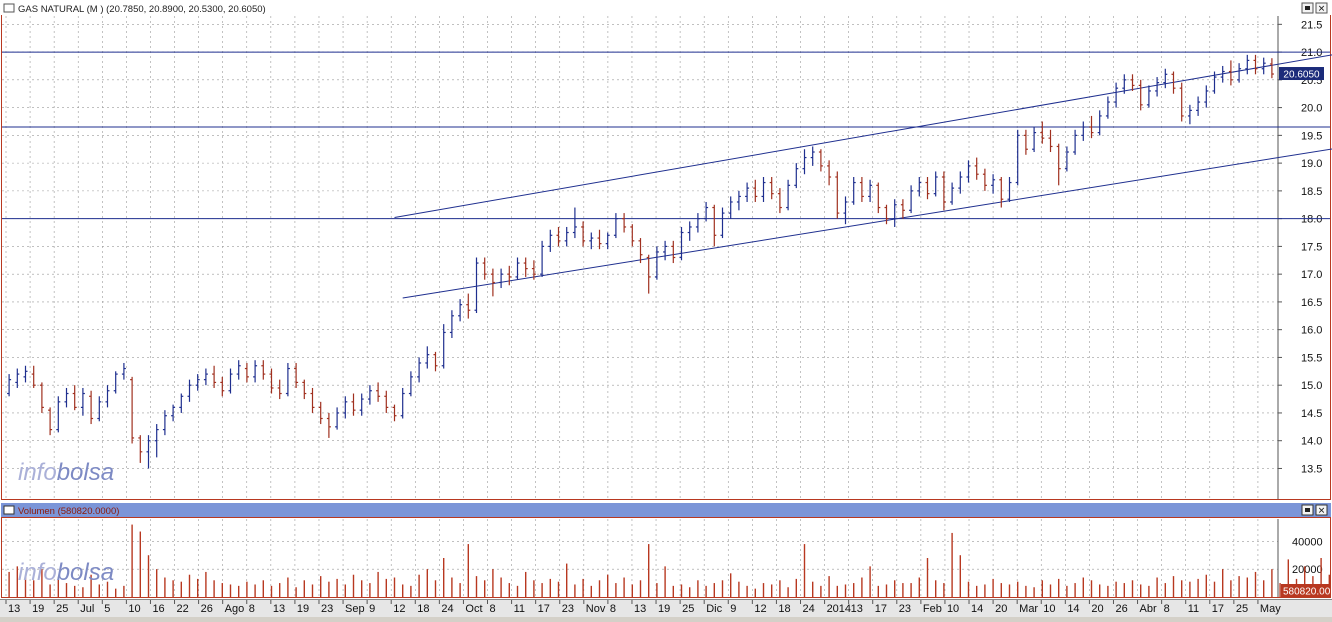 This screenshot has height=622, width=1332. I want to click on volume-y-tick-label: 40000, so click(1307, 542).